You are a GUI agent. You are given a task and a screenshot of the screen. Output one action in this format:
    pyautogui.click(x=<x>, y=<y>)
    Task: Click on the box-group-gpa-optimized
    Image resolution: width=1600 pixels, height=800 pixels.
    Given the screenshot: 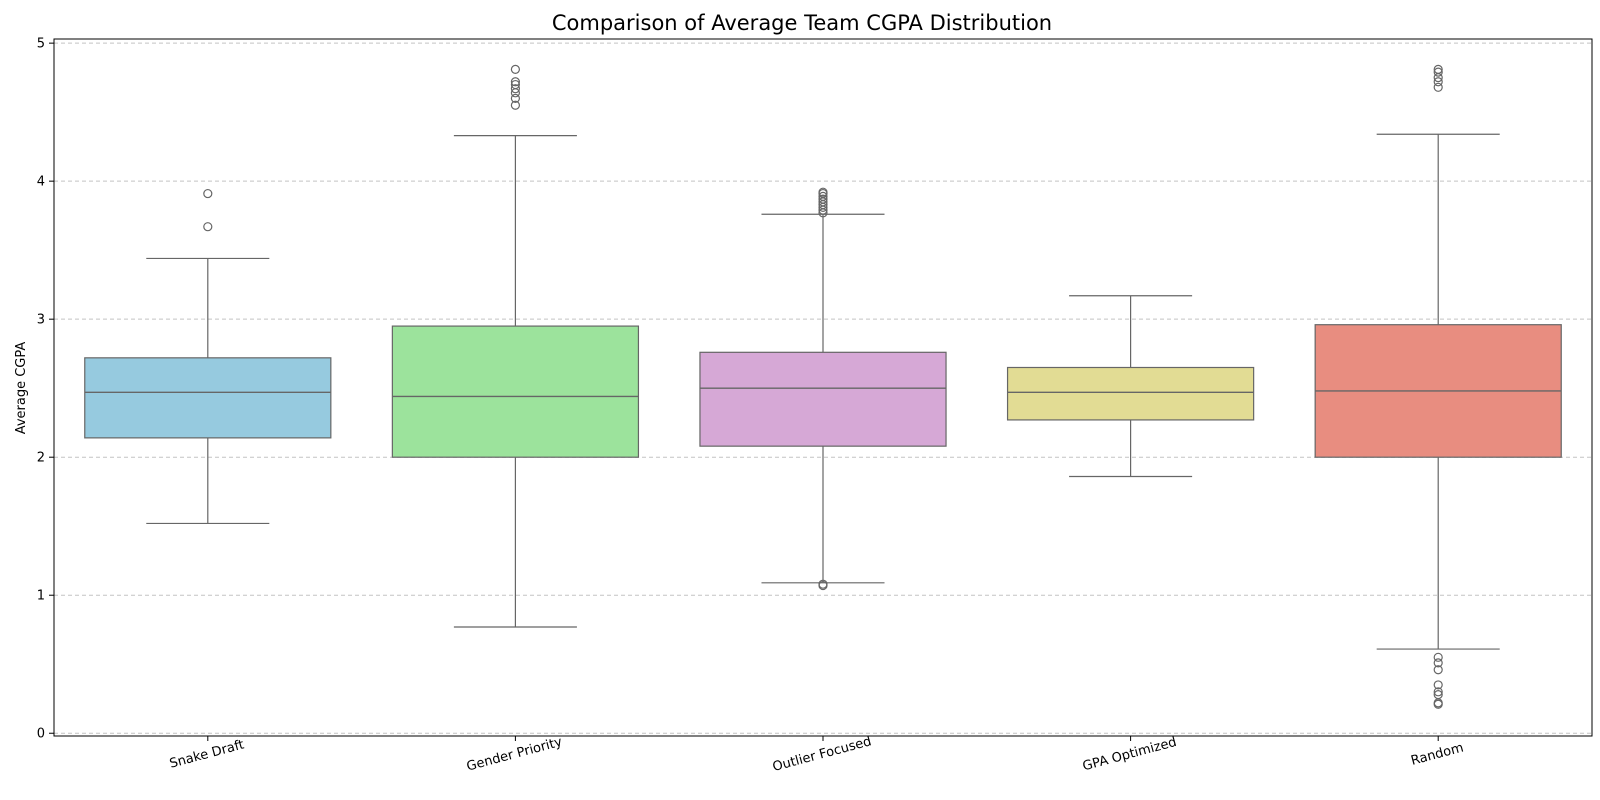 What is the action you would take?
    pyautogui.click(x=1130, y=386)
    